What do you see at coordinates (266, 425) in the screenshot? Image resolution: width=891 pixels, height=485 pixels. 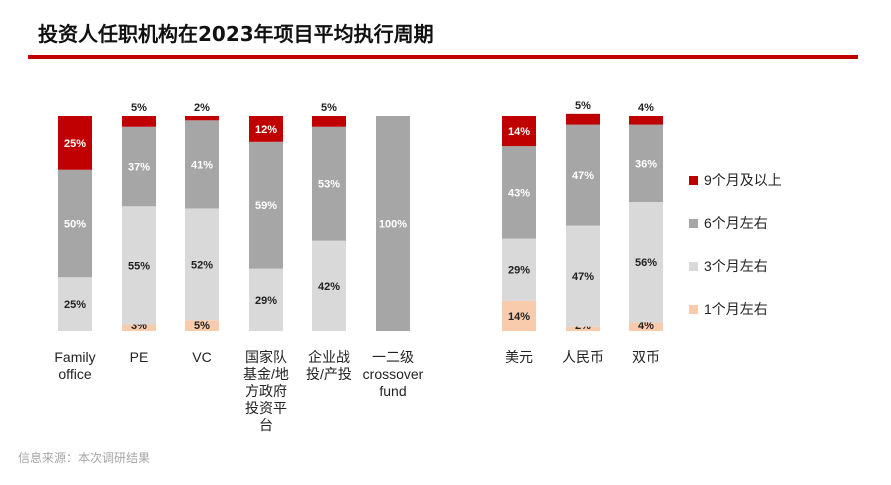 I see `category-label: 台` at bounding box center [266, 425].